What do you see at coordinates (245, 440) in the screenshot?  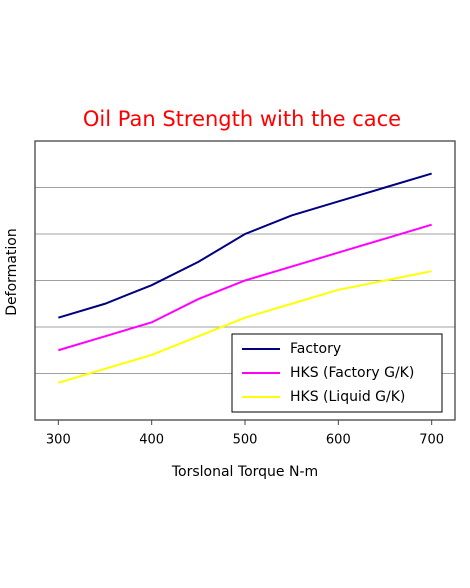 I see `x-tick-label: 500` at bounding box center [245, 440].